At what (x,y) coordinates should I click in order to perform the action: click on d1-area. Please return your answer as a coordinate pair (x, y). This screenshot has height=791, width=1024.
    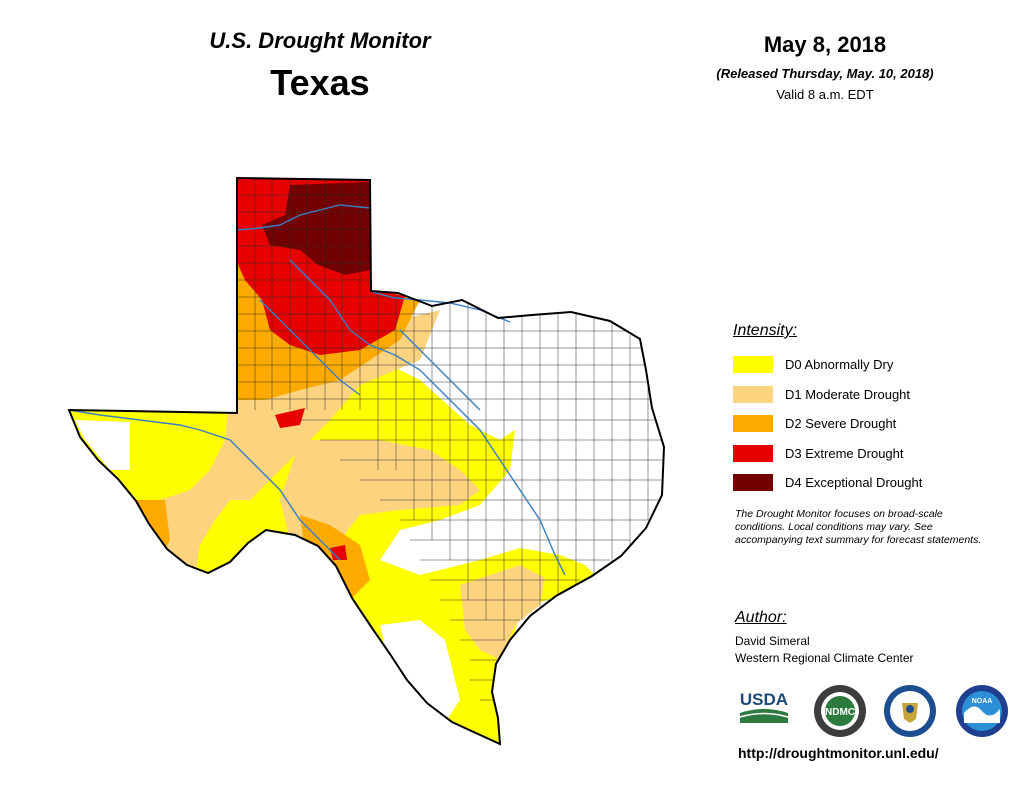
    Looking at the image, I should click on (295, 442).